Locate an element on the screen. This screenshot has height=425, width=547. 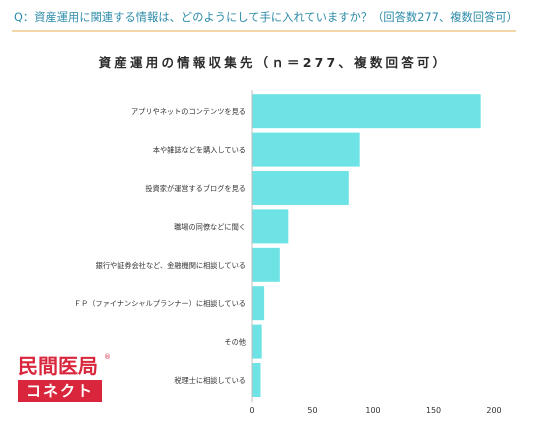
category-label-7: その他 is located at coordinates (235, 342).